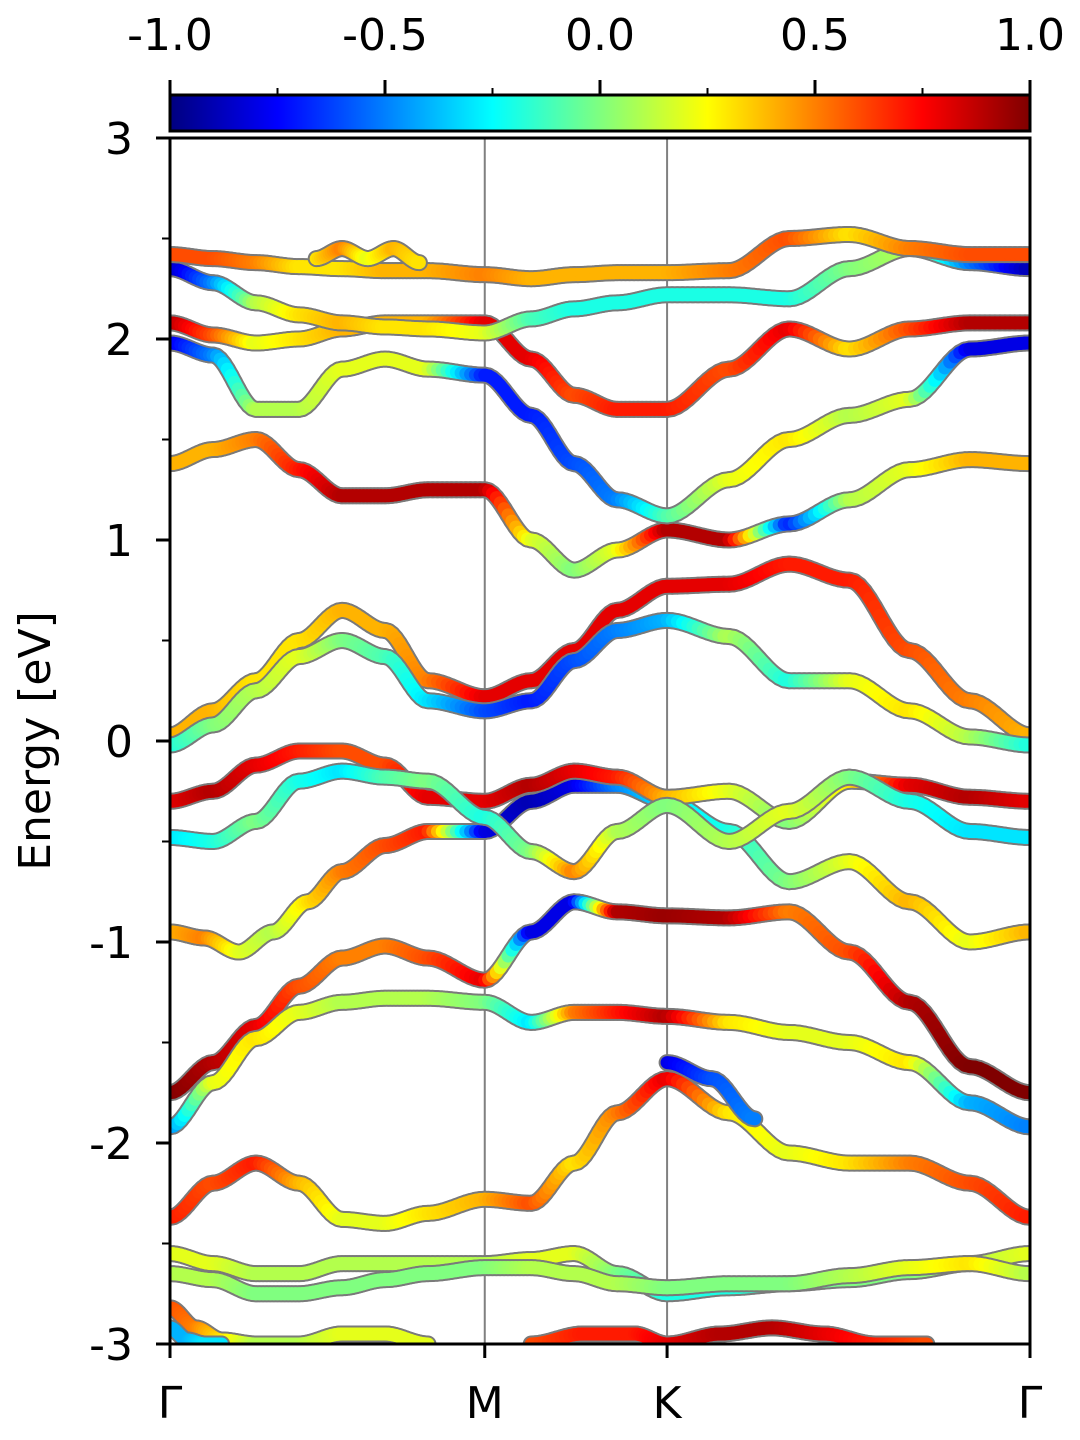 The image size is (1080, 1440). Describe the element at coordinates (600, 113) in the screenshot. I see `colorbar` at that location.